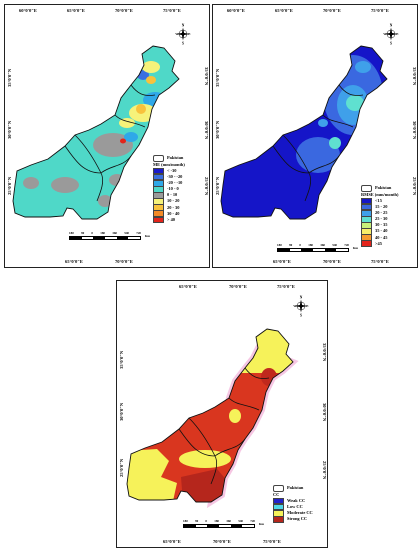 This screenshot has height=550, width=420. What do you see at coordinates (114, 233) in the screenshot?
I see `scale-label: 360` at bounding box center [114, 233].